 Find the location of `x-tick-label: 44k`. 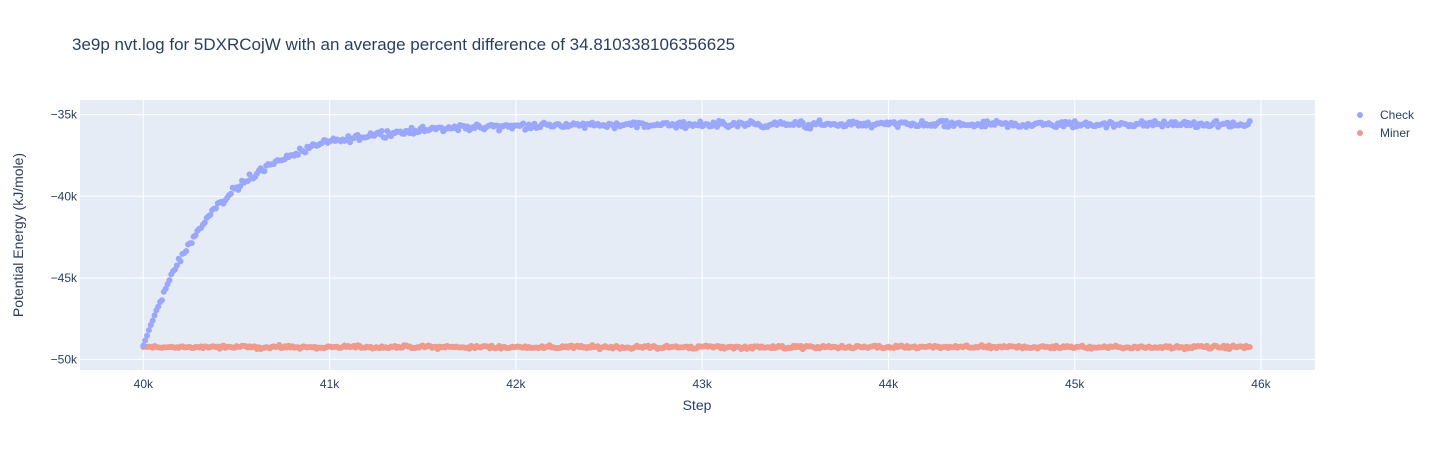

x-tick-label: 44k is located at coordinates (889, 384).